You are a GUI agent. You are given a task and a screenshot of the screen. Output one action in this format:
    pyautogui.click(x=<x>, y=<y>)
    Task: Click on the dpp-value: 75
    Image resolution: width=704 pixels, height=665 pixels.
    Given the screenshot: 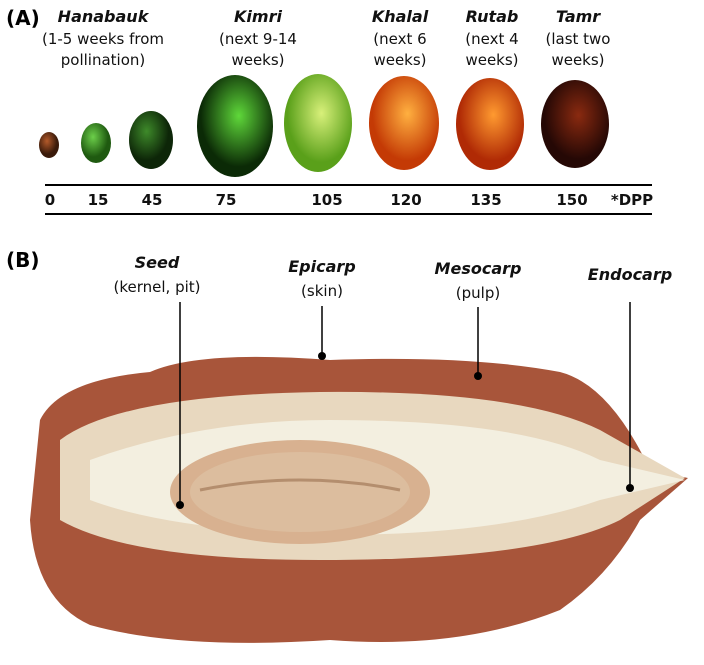 What is the action you would take?
    pyautogui.click(x=226, y=200)
    